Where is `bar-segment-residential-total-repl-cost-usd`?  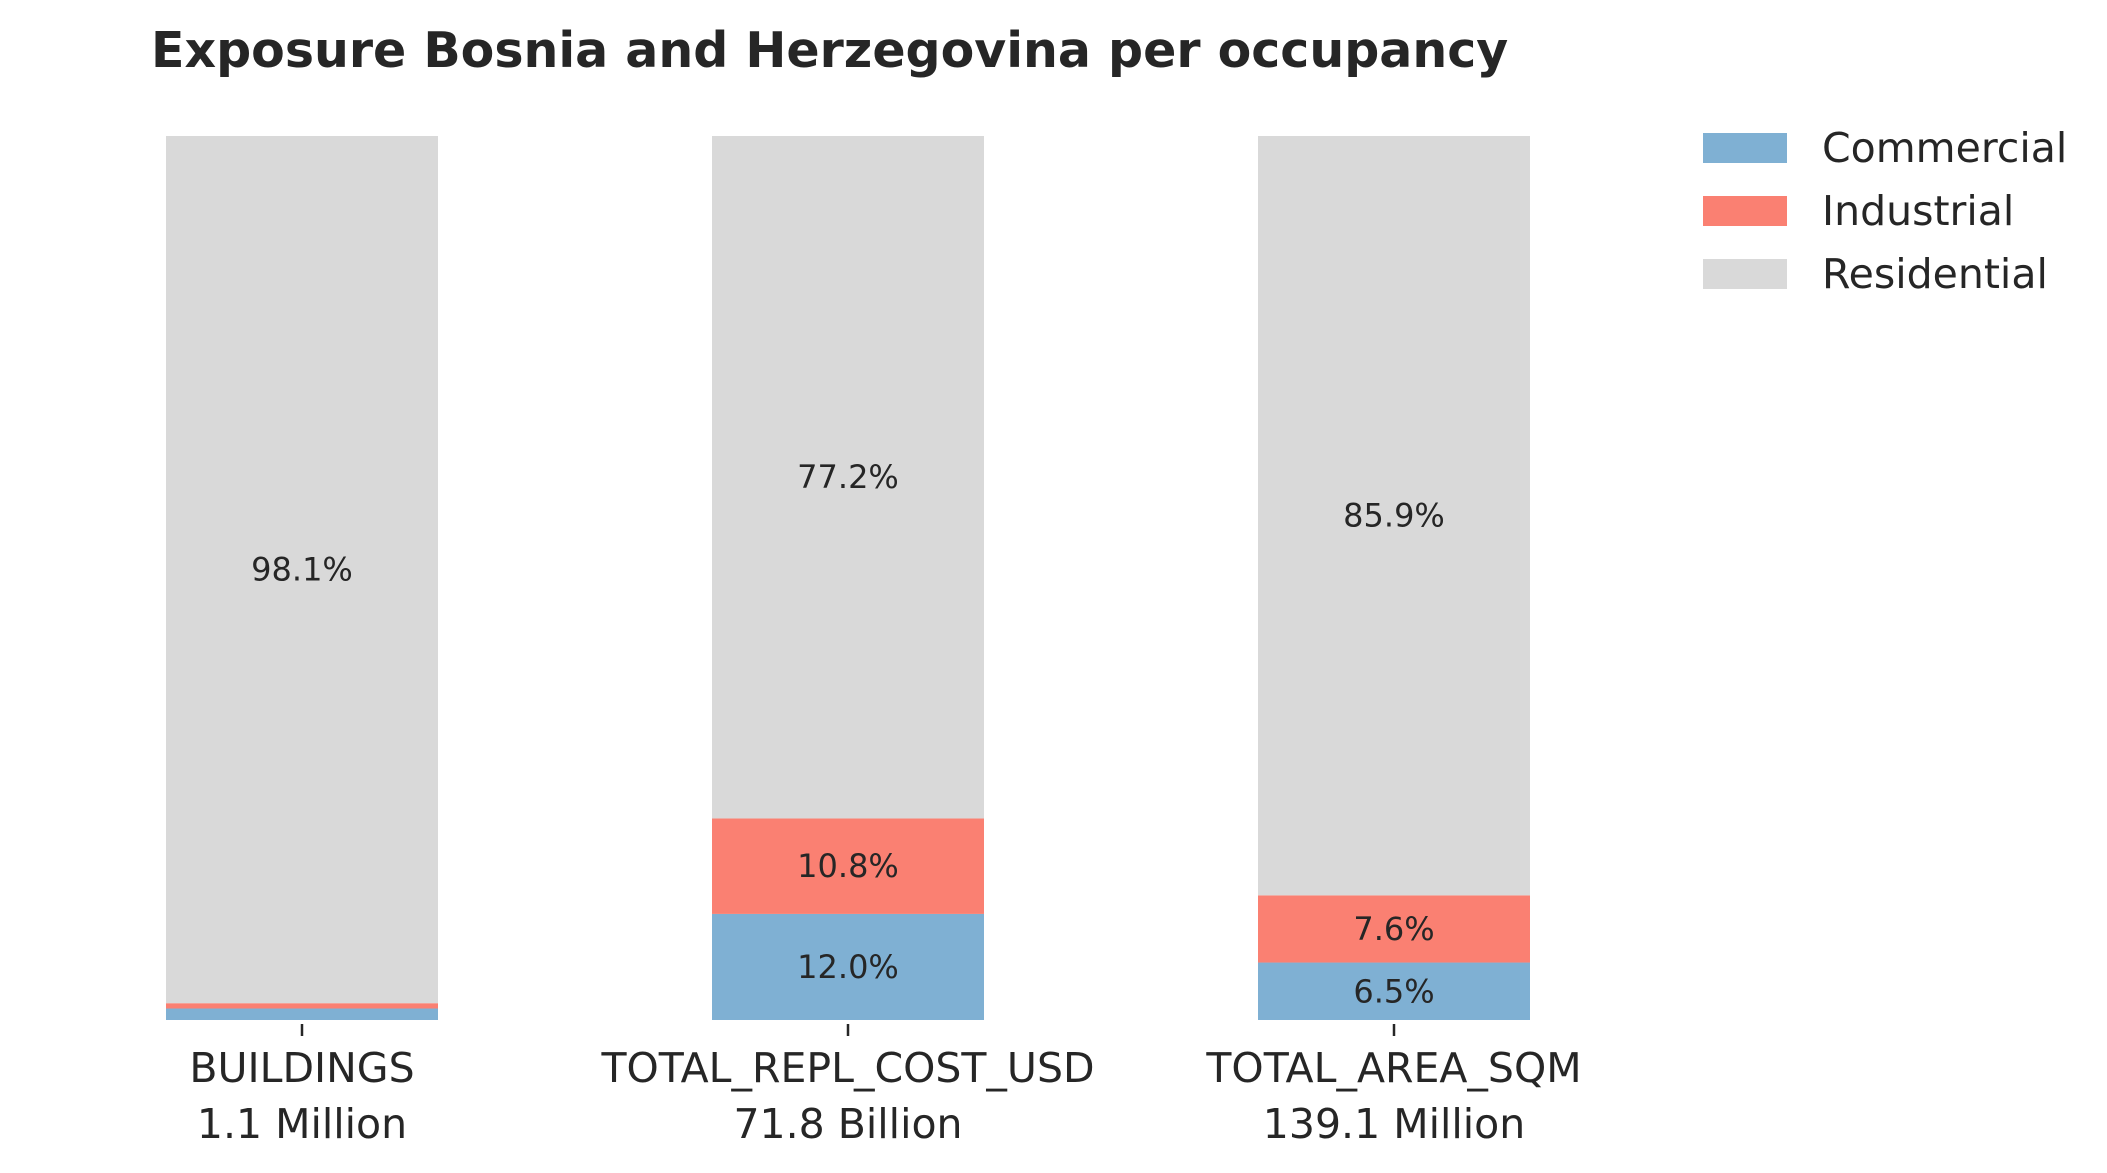 bar-segment-residential-total-repl-cost-usd is located at coordinates (848, 477).